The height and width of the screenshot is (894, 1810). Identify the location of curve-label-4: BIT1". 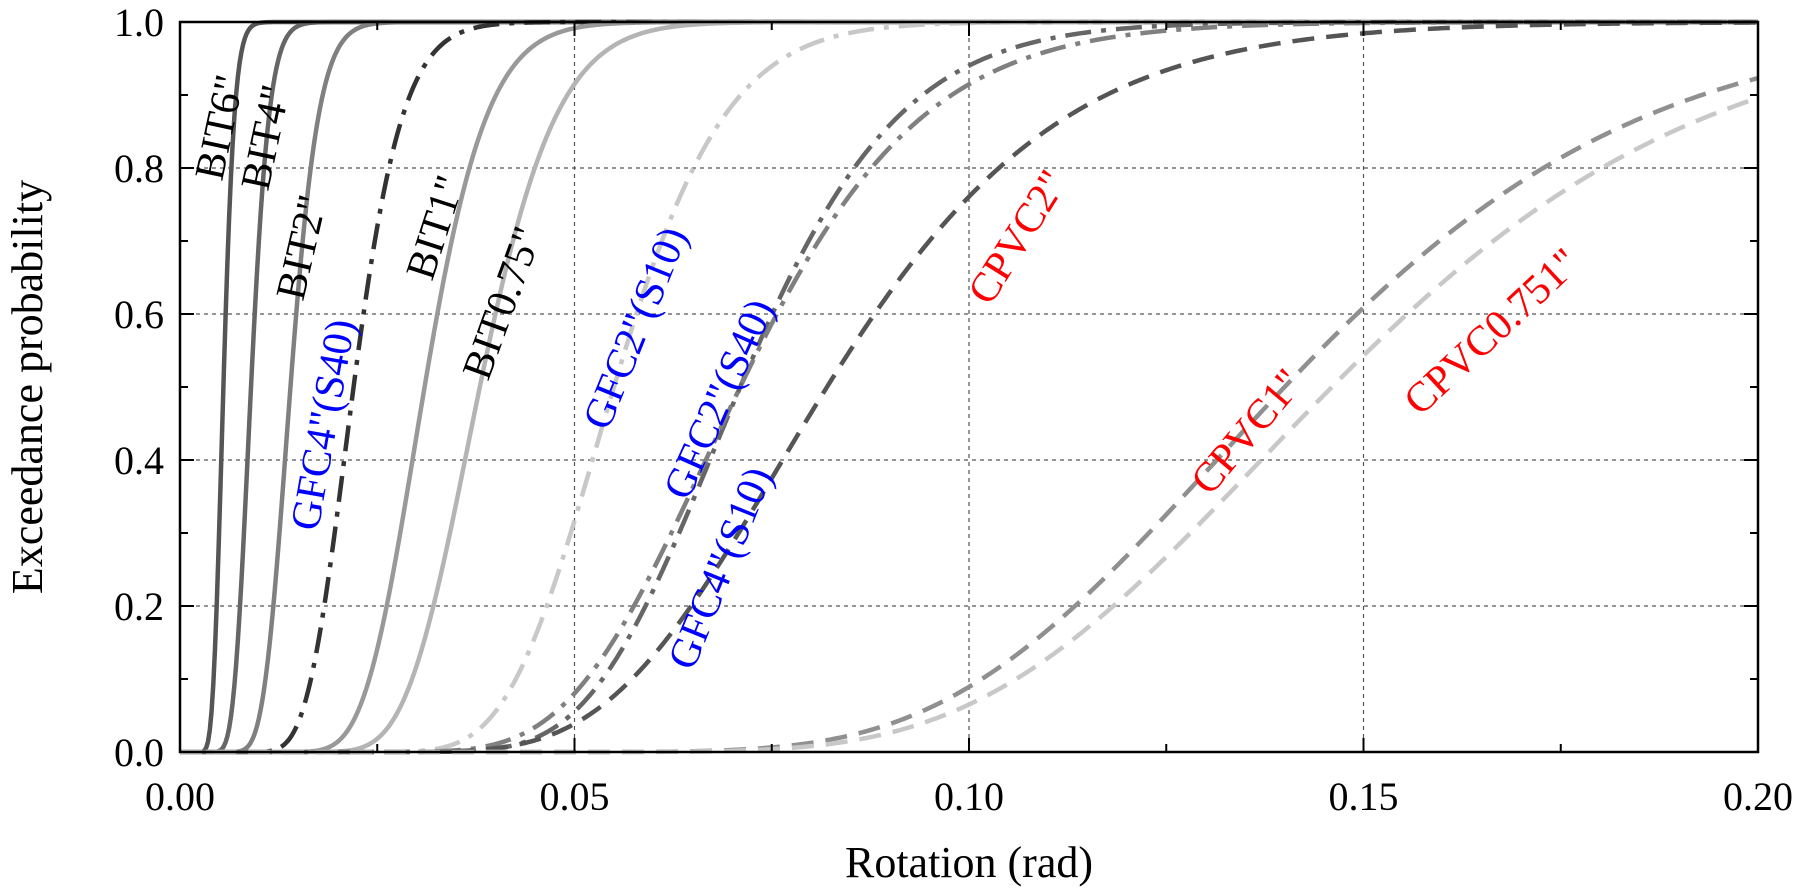
(436, 227).